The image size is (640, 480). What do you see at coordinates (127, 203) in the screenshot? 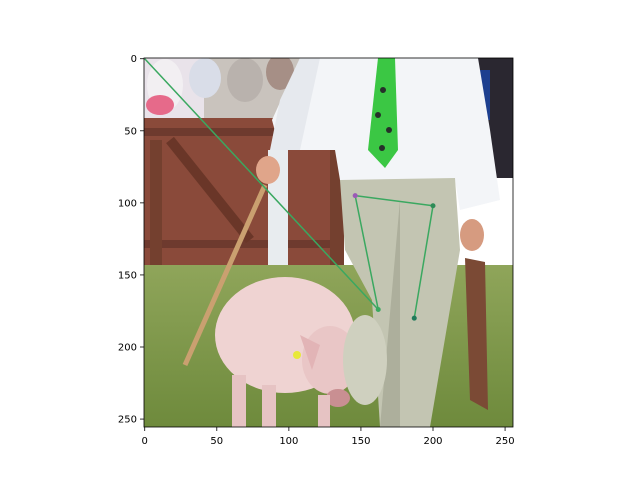
I see `y-tick-label-2: 100` at bounding box center [127, 203].